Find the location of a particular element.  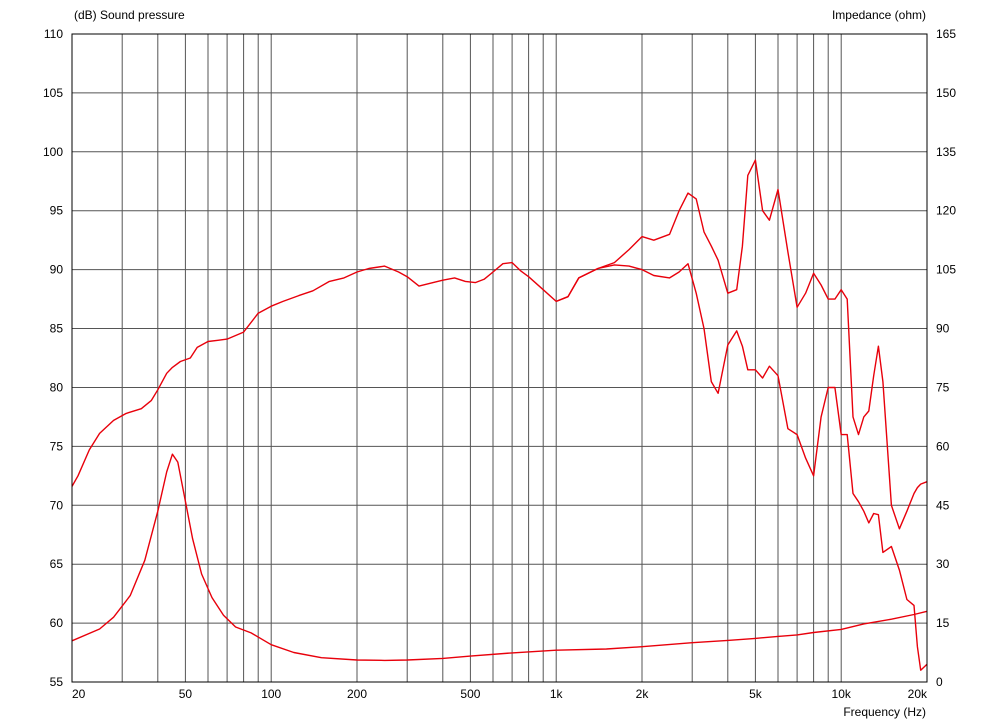

x-tick-label: 500 is located at coordinates (470, 694).